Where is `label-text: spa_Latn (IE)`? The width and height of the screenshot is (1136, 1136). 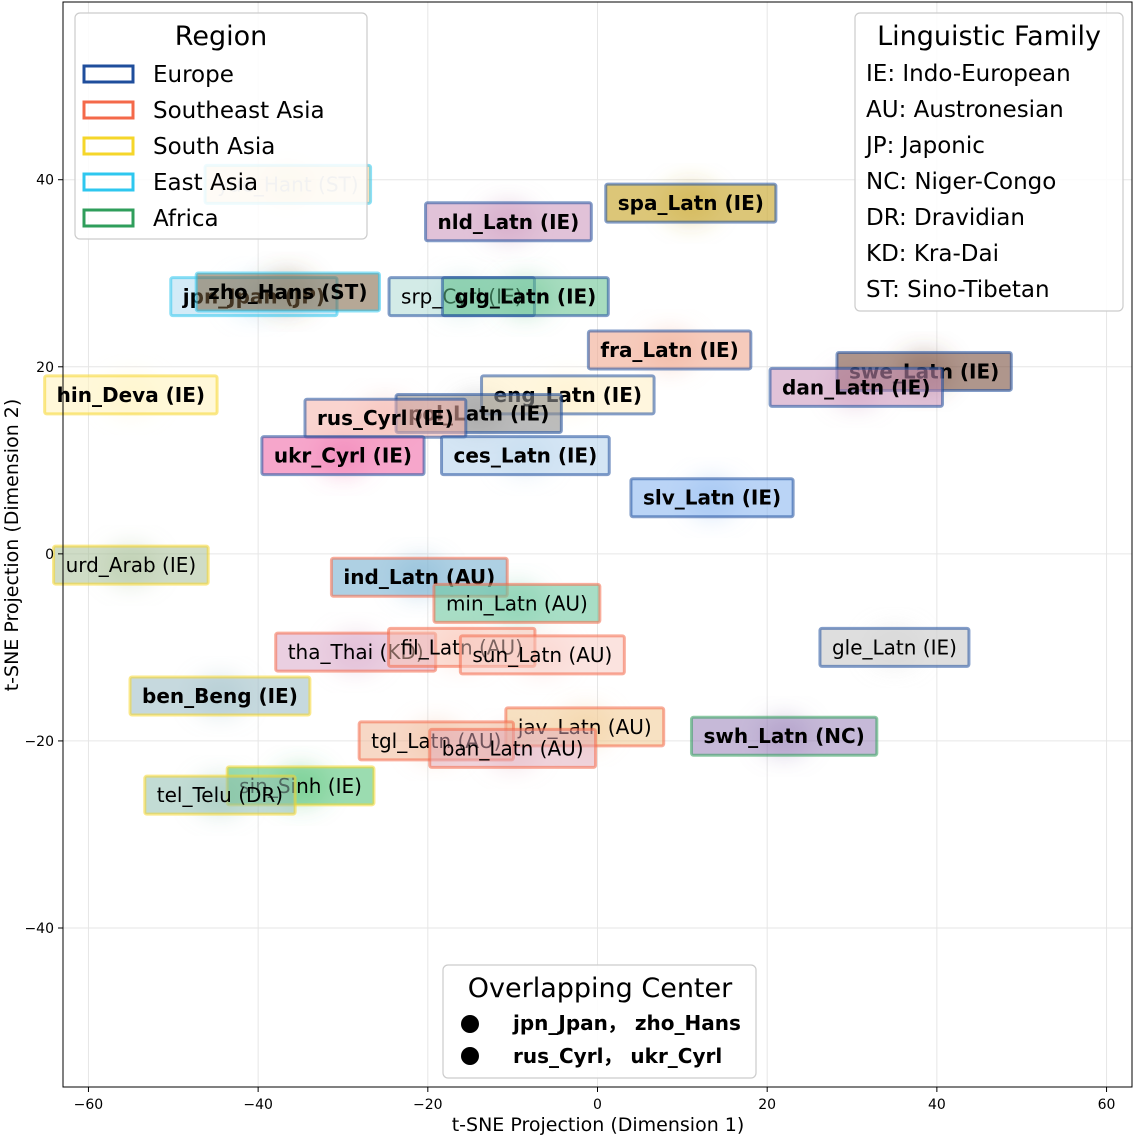
label-text: spa_Latn (IE) is located at coordinates (691, 203).